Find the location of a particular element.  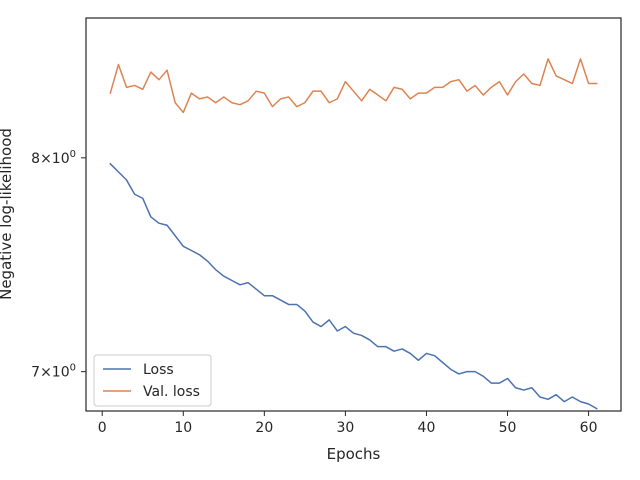

y-tick-label: 8×100 is located at coordinates (53, 158).